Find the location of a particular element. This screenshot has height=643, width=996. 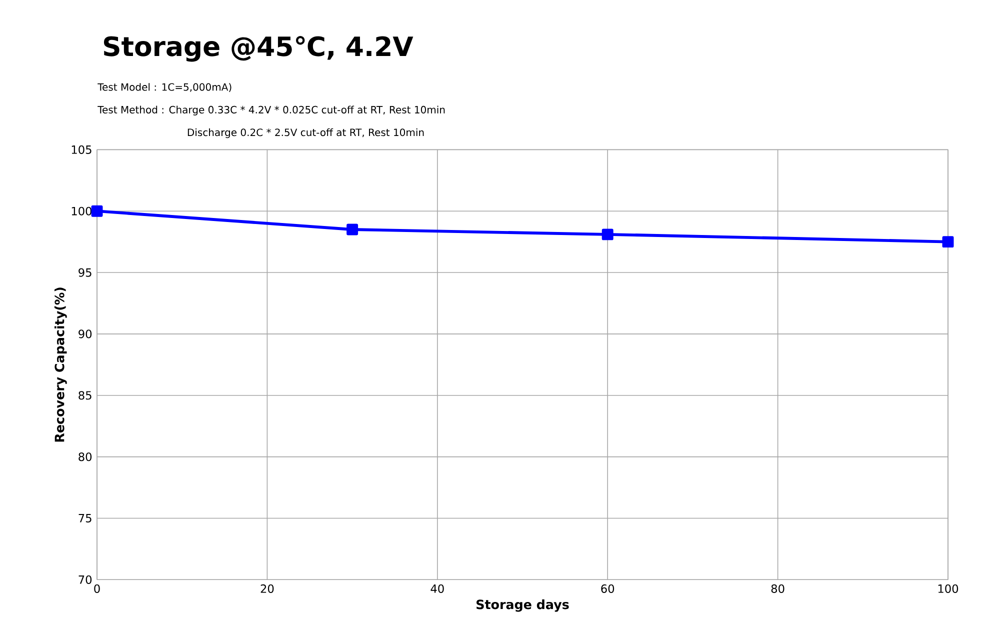

y-tick-label: 75 is located at coordinates (85, 518).